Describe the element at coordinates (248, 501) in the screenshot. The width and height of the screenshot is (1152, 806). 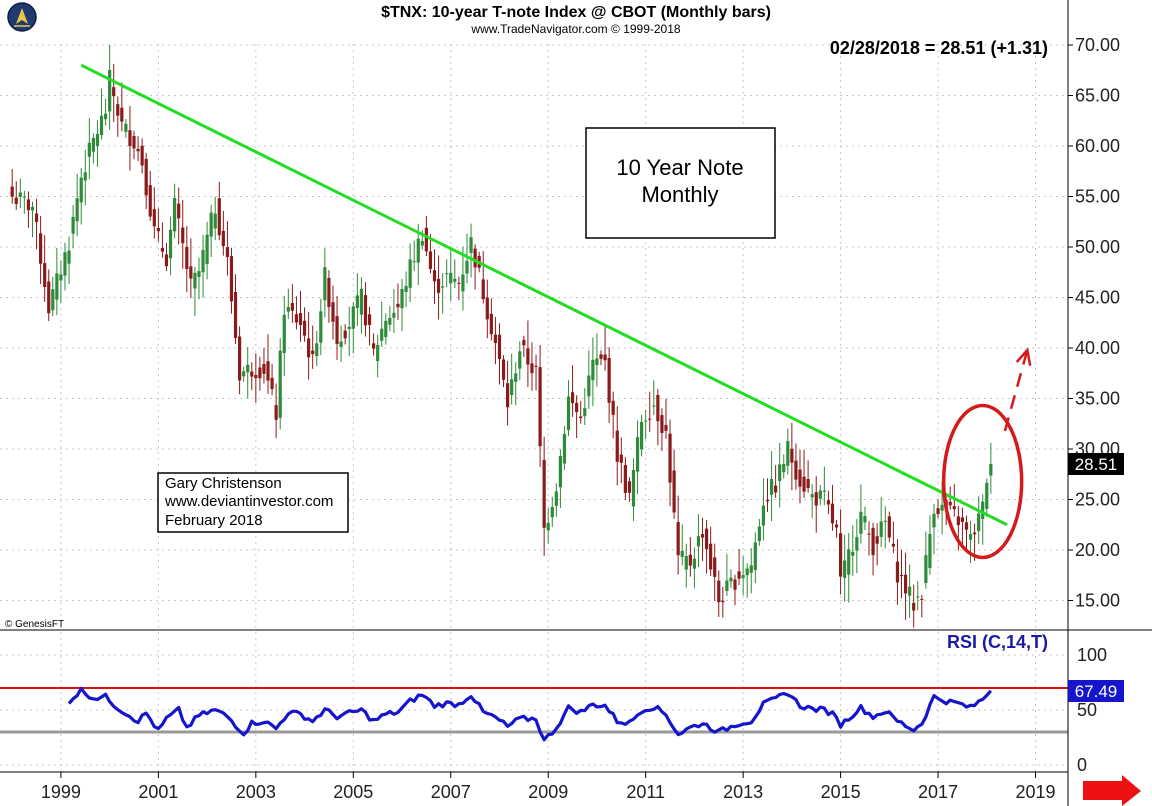
I see `author-website: www.deviantinvestor.com` at that location.